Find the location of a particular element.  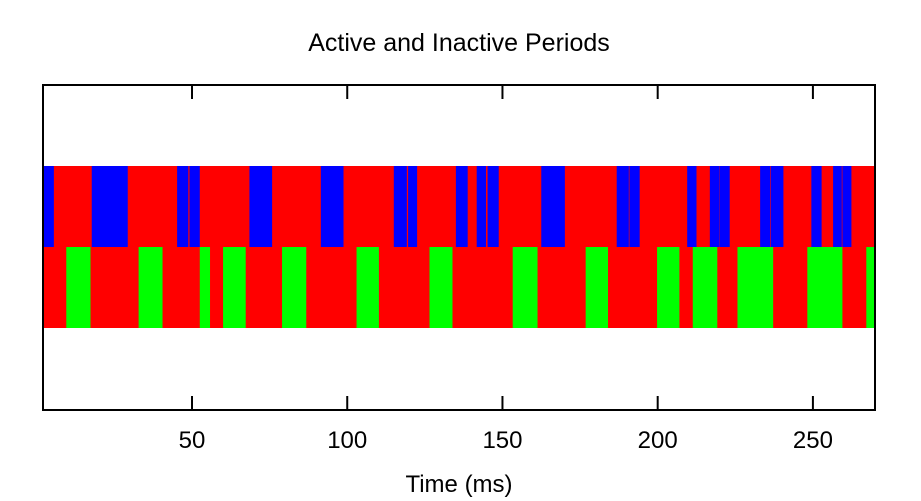

x-tick-label-200: 200 is located at coordinates (658, 440).